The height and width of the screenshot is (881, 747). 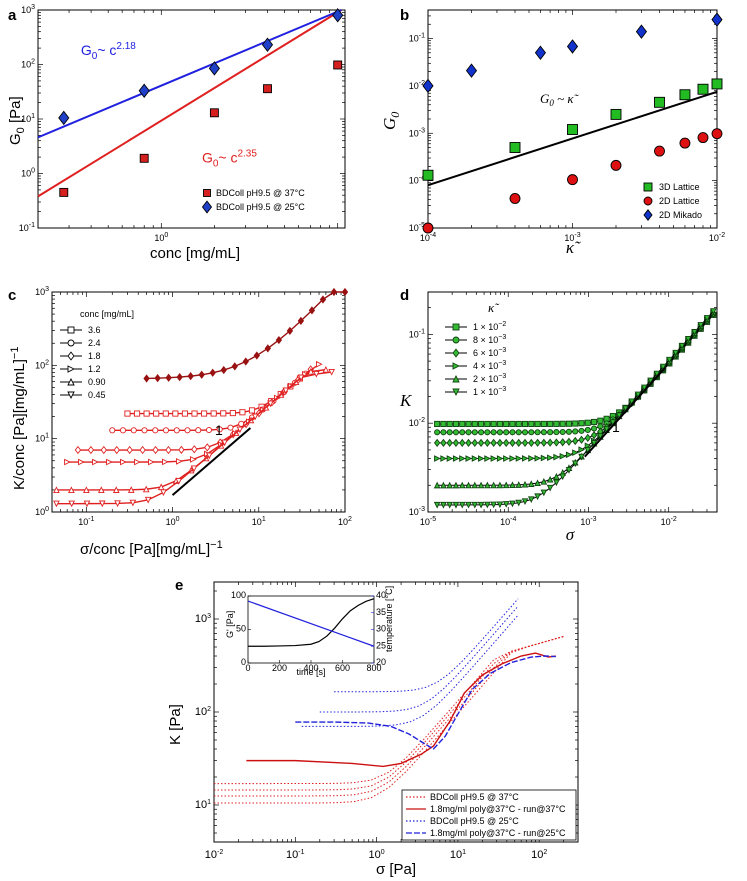 What do you see at coordinates (108, 51) in the screenshot?
I see `fit-annotation: G0~ c2.18` at bounding box center [108, 51].